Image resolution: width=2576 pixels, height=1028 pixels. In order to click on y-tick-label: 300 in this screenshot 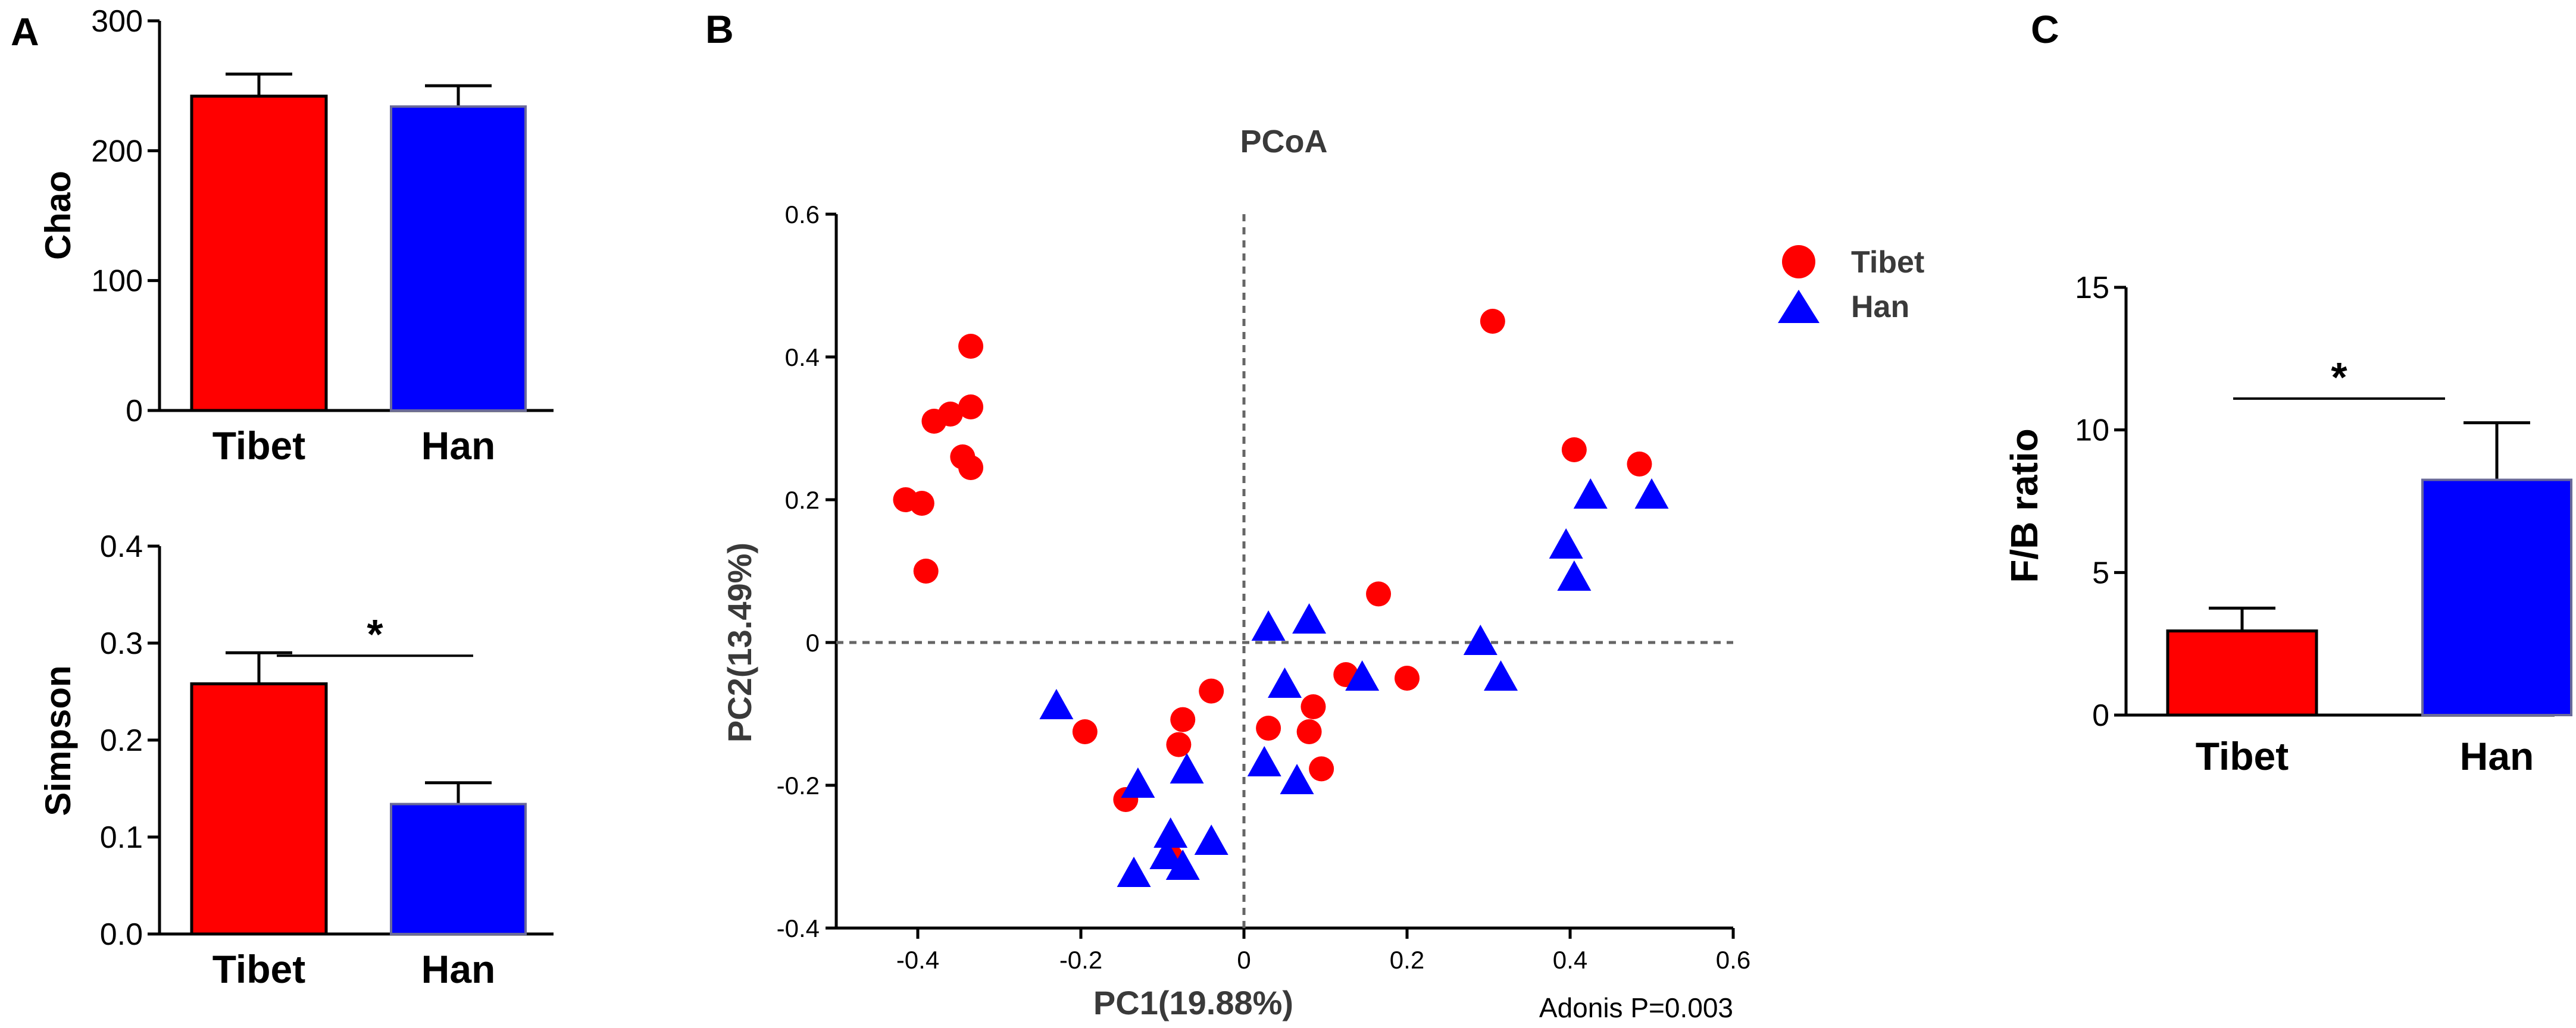, I will do `click(117, 21)`.